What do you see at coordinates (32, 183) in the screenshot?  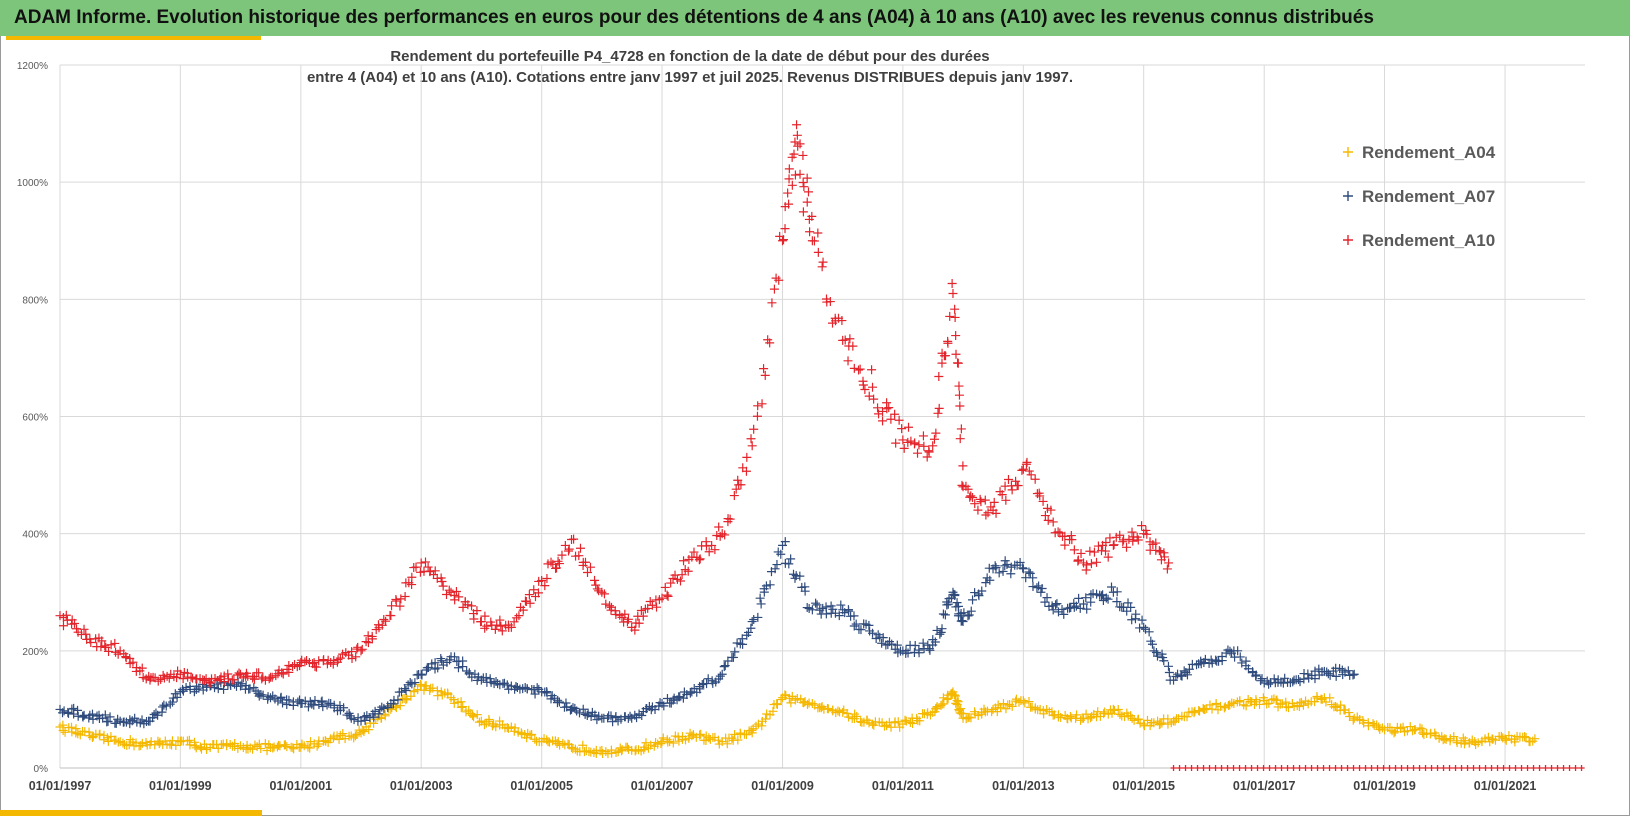 I see `y-tick-label: 1000%` at bounding box center [32, 183].